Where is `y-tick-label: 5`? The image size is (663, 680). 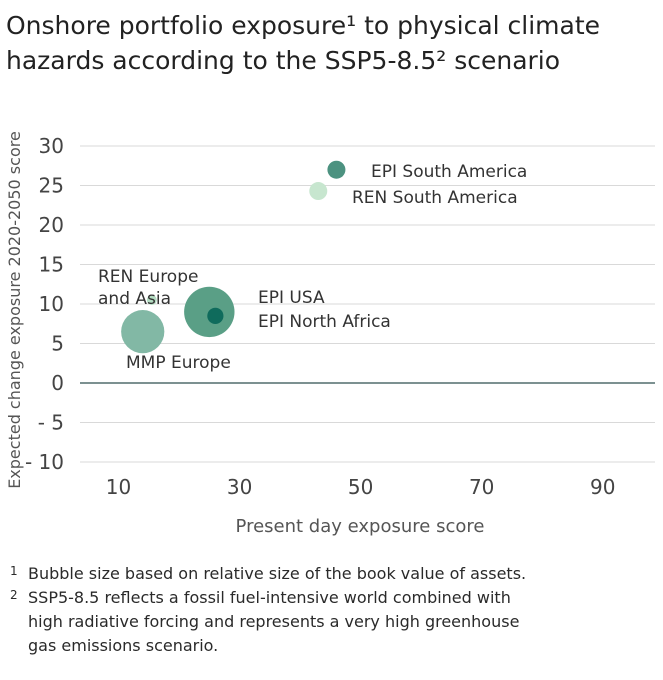
y-tick-label: 5 is located at coordinates (57, 344).